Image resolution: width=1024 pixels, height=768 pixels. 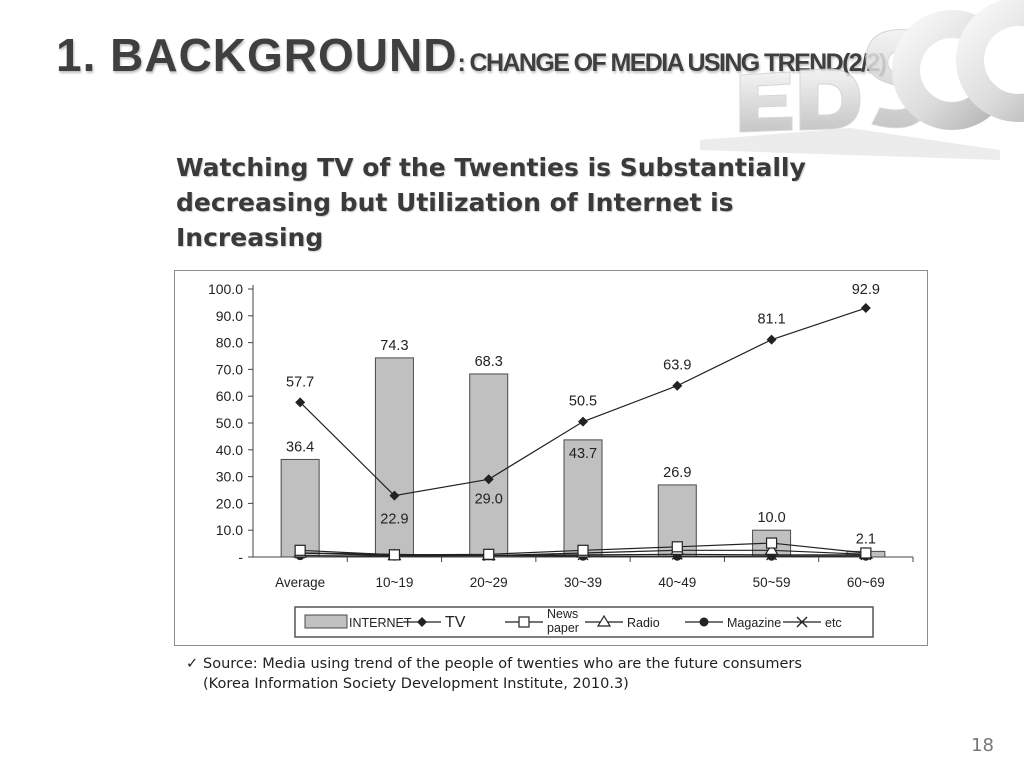 I want to click on y-tick-label: -, so click(x=240, y=557).